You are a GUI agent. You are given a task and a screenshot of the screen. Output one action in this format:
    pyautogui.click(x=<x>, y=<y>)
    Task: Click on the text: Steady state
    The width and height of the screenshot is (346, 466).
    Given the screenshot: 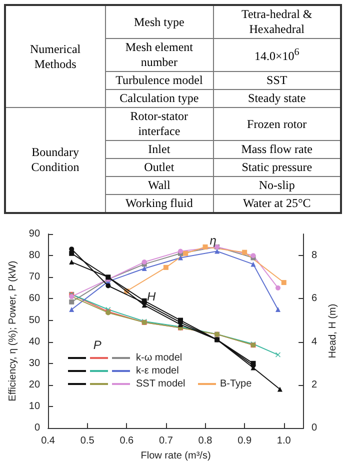 What is the action you would take?
    pyautogui.click(x=277, y=99)
    